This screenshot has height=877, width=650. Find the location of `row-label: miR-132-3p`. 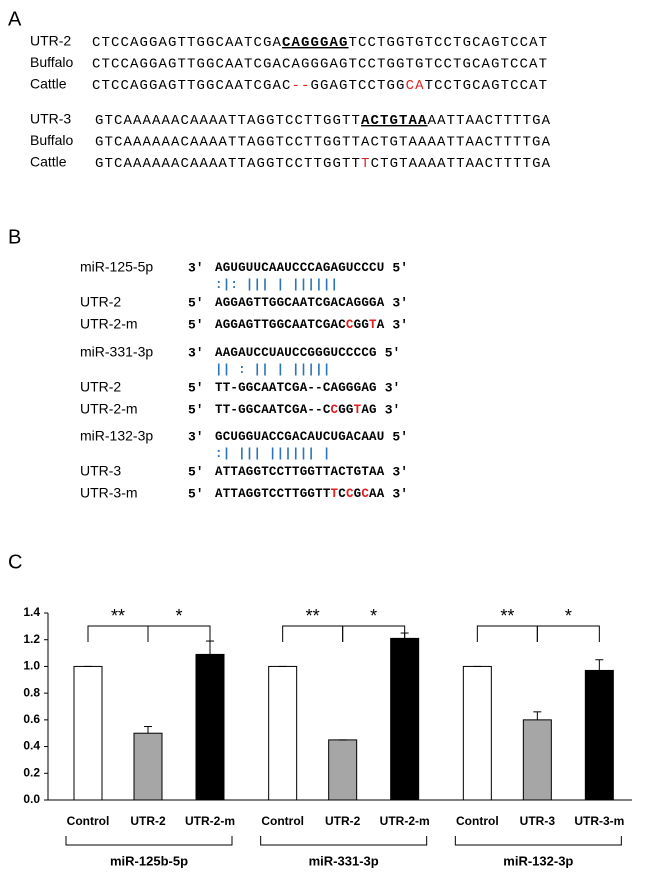

row-label: miR-132-3p is located at coordinates (116, 436).